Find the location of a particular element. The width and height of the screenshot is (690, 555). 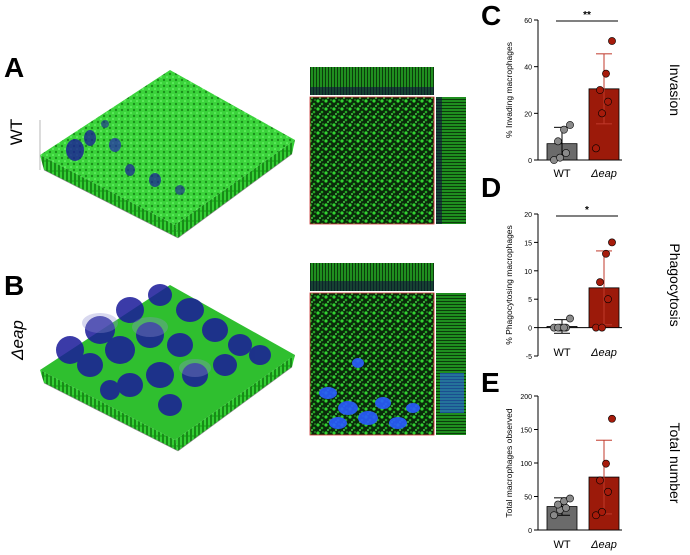

row-label-eap: Δeap is located at coordinates (17, 340).